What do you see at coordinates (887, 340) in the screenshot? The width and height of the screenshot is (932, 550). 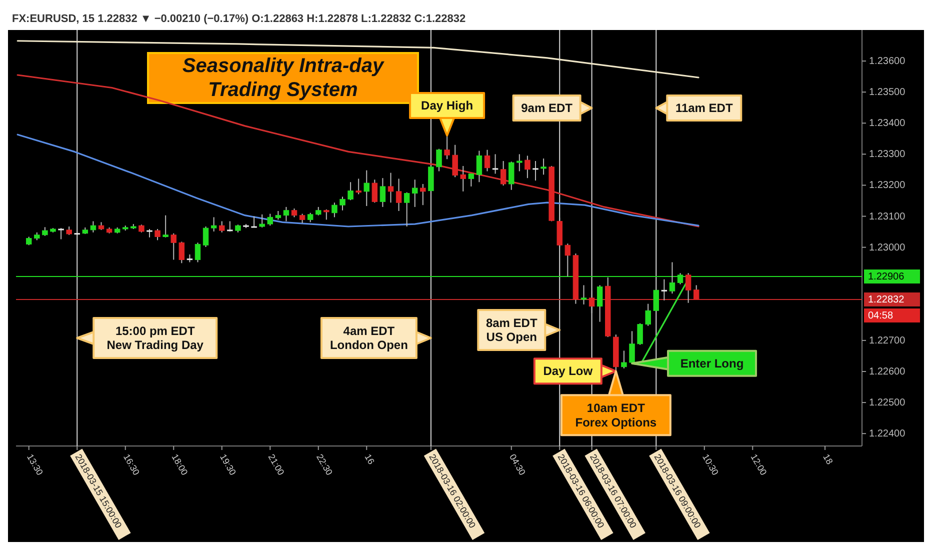 I see `y-tick-label: 1.22700` at bounding box center [887, 340].